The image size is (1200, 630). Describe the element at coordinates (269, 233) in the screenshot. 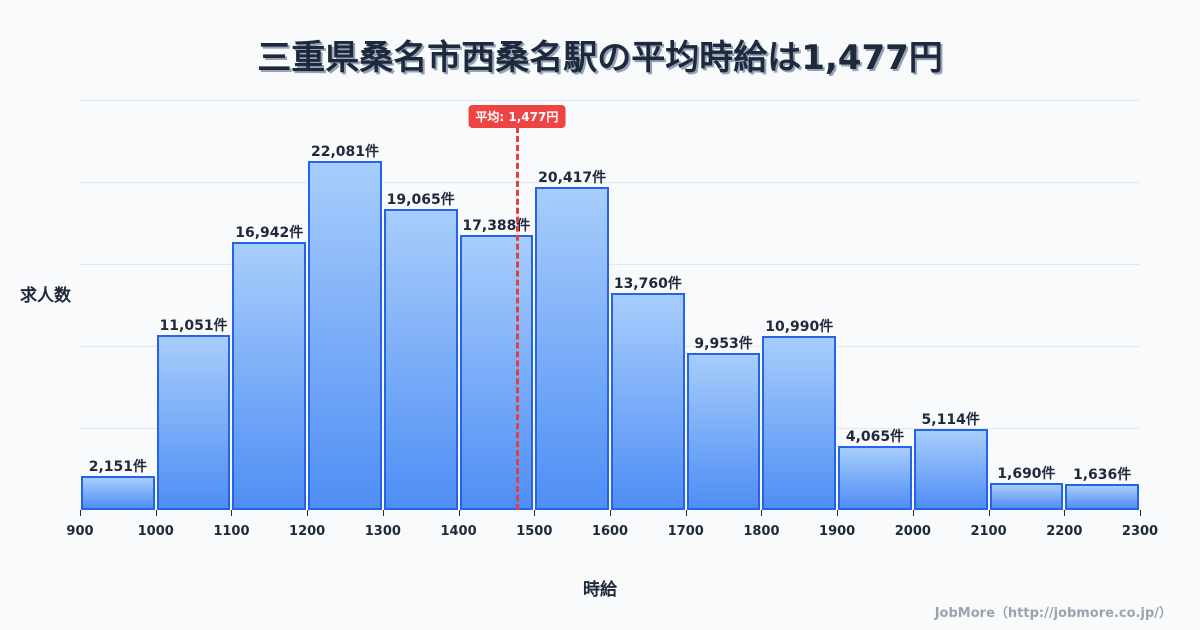

I see `bar-value-label: 16,942件` at that location.